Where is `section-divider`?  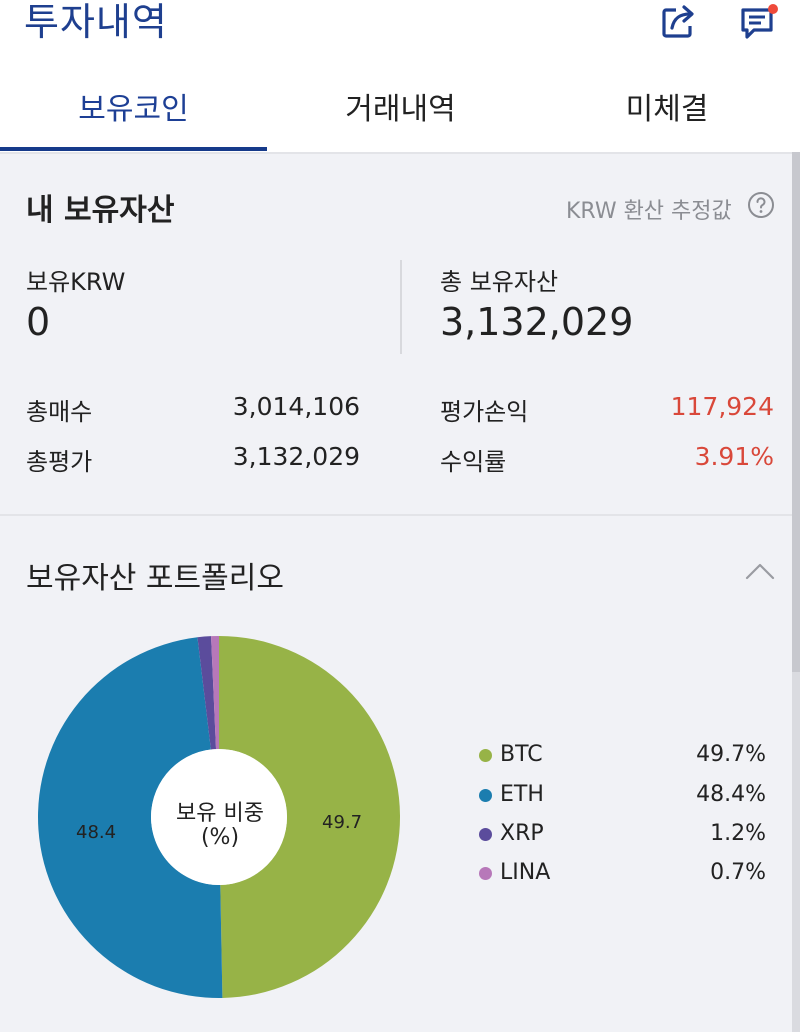
section-divider is located at coordinates (396, 515).